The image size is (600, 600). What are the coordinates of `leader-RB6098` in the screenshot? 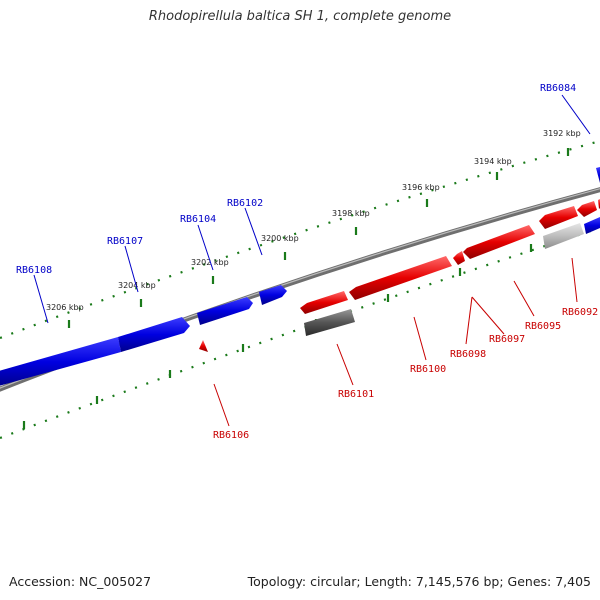 It's located at (469, 320).